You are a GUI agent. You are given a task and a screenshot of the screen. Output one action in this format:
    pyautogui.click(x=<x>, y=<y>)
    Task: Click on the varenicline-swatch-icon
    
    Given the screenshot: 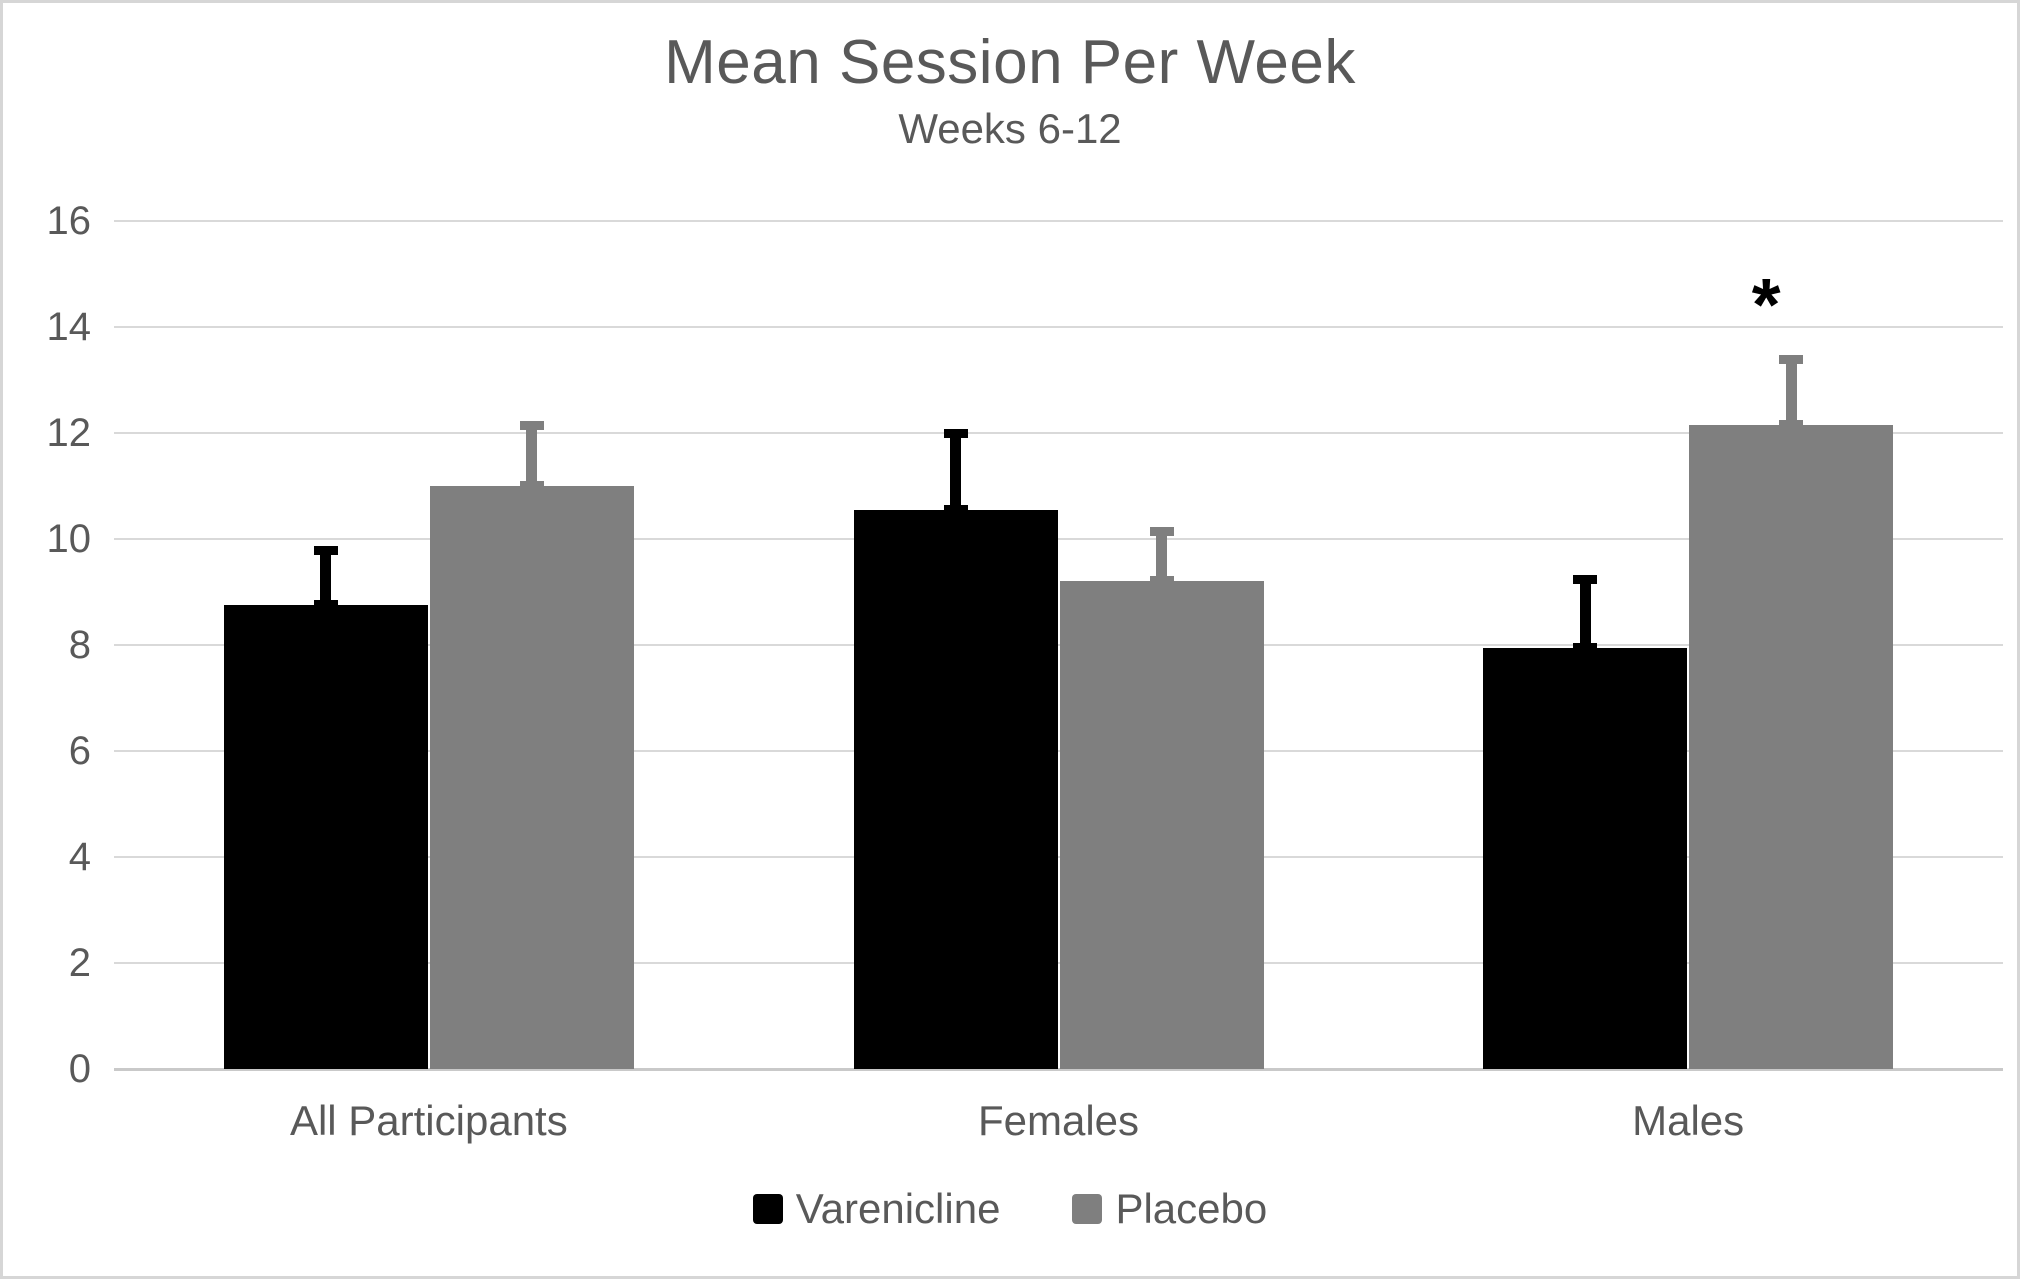 What is the action you would take?
    pyautogui.click(x=767, y=1209)
    